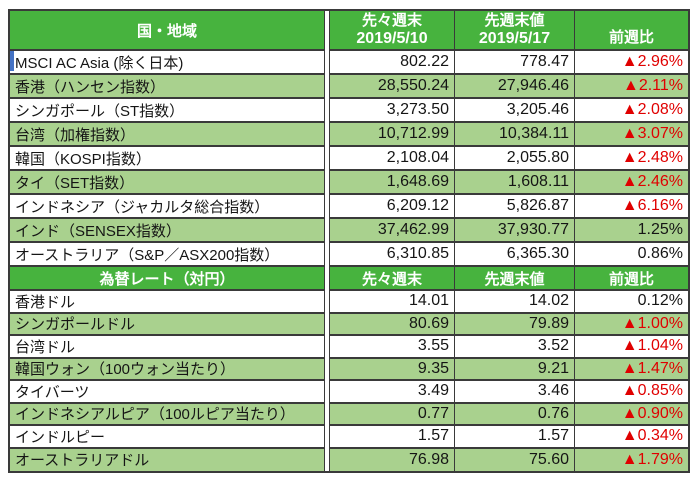  I want to click on last-week-cell: 0.76, so click(515, 414).